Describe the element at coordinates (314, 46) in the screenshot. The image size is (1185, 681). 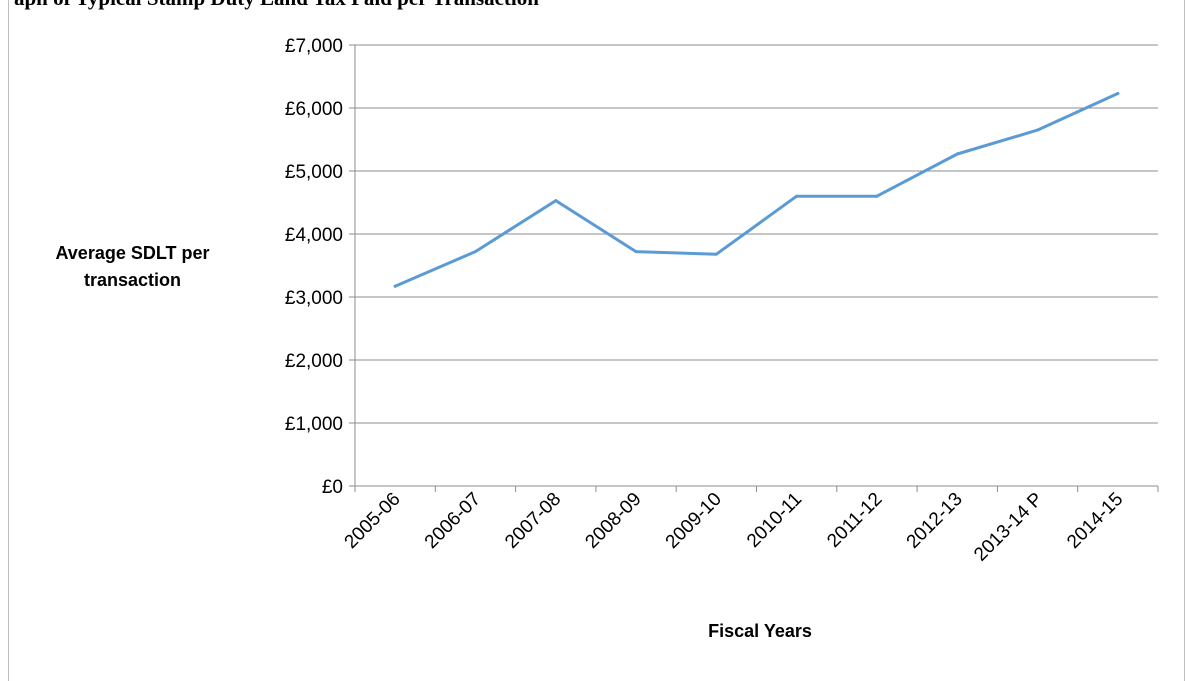
I see `y-tick-label: £7,000` at that location.